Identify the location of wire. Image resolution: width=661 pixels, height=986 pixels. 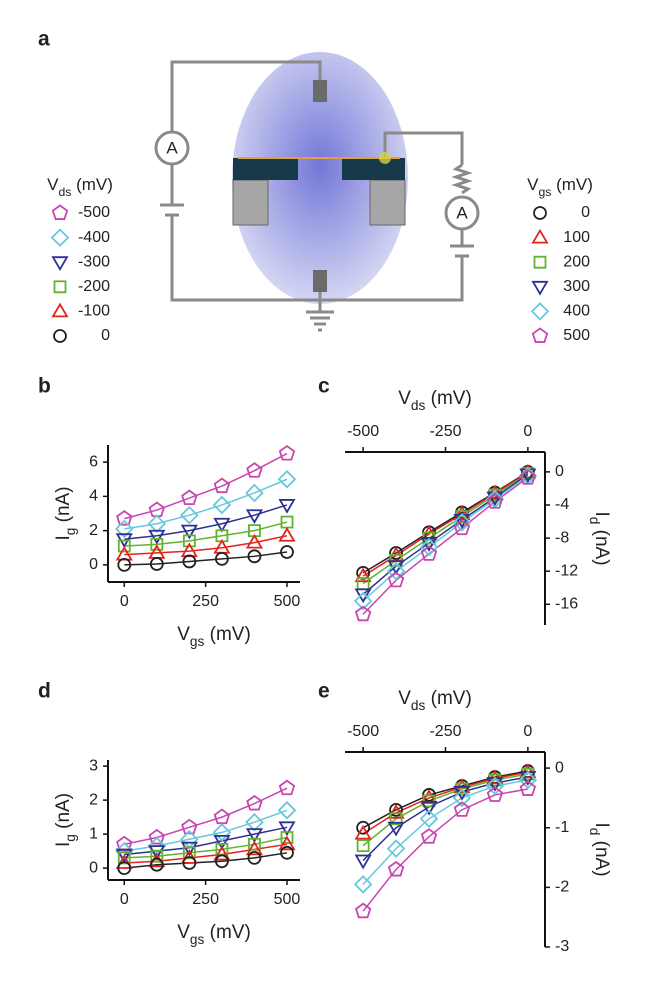
(423, 148).